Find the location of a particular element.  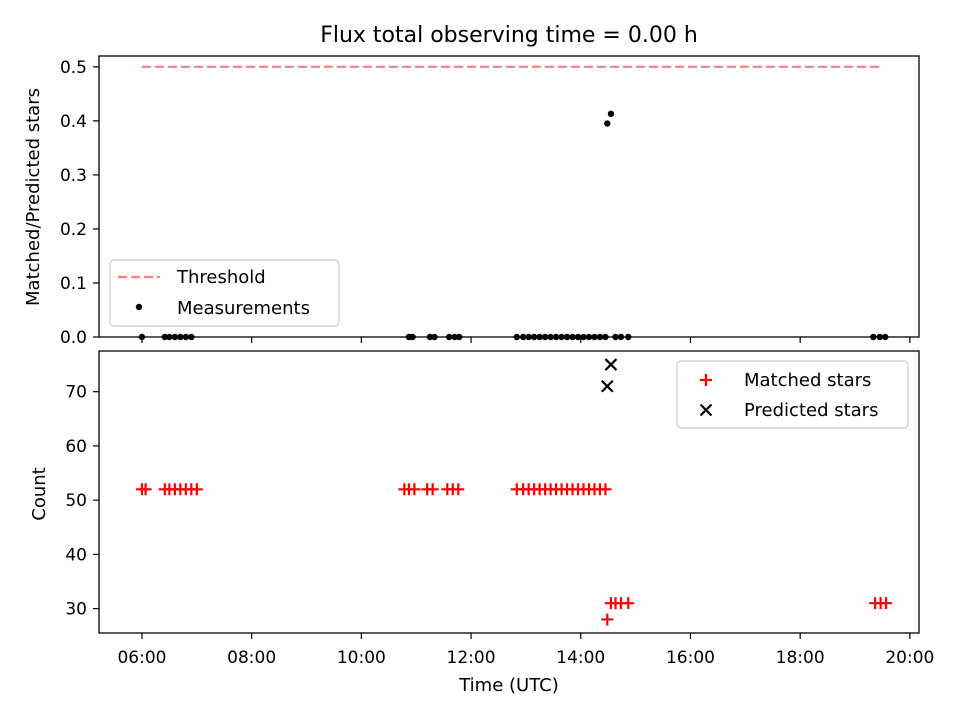

bottom-y-tick-label: 70 is located at coordinates (76, 393).